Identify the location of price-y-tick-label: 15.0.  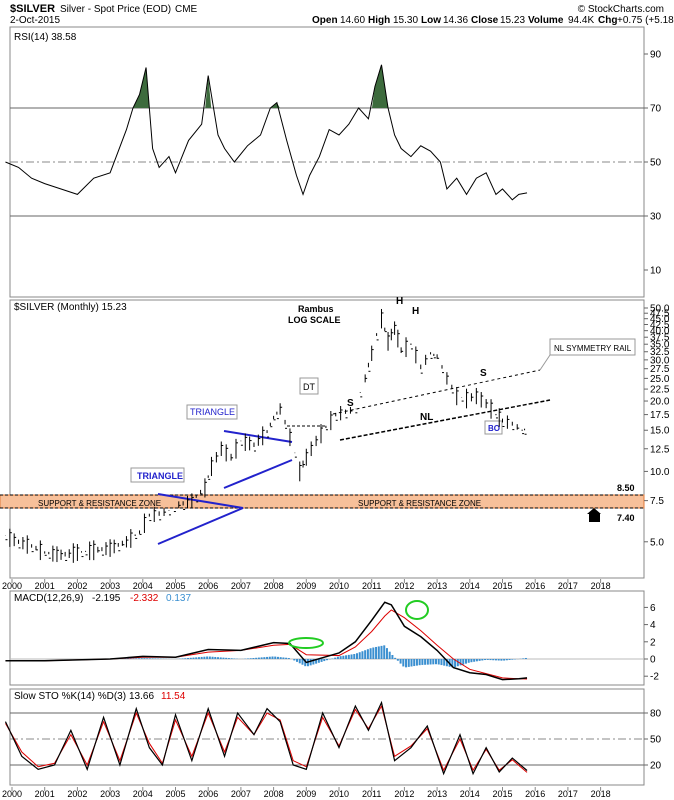
(660, 431).